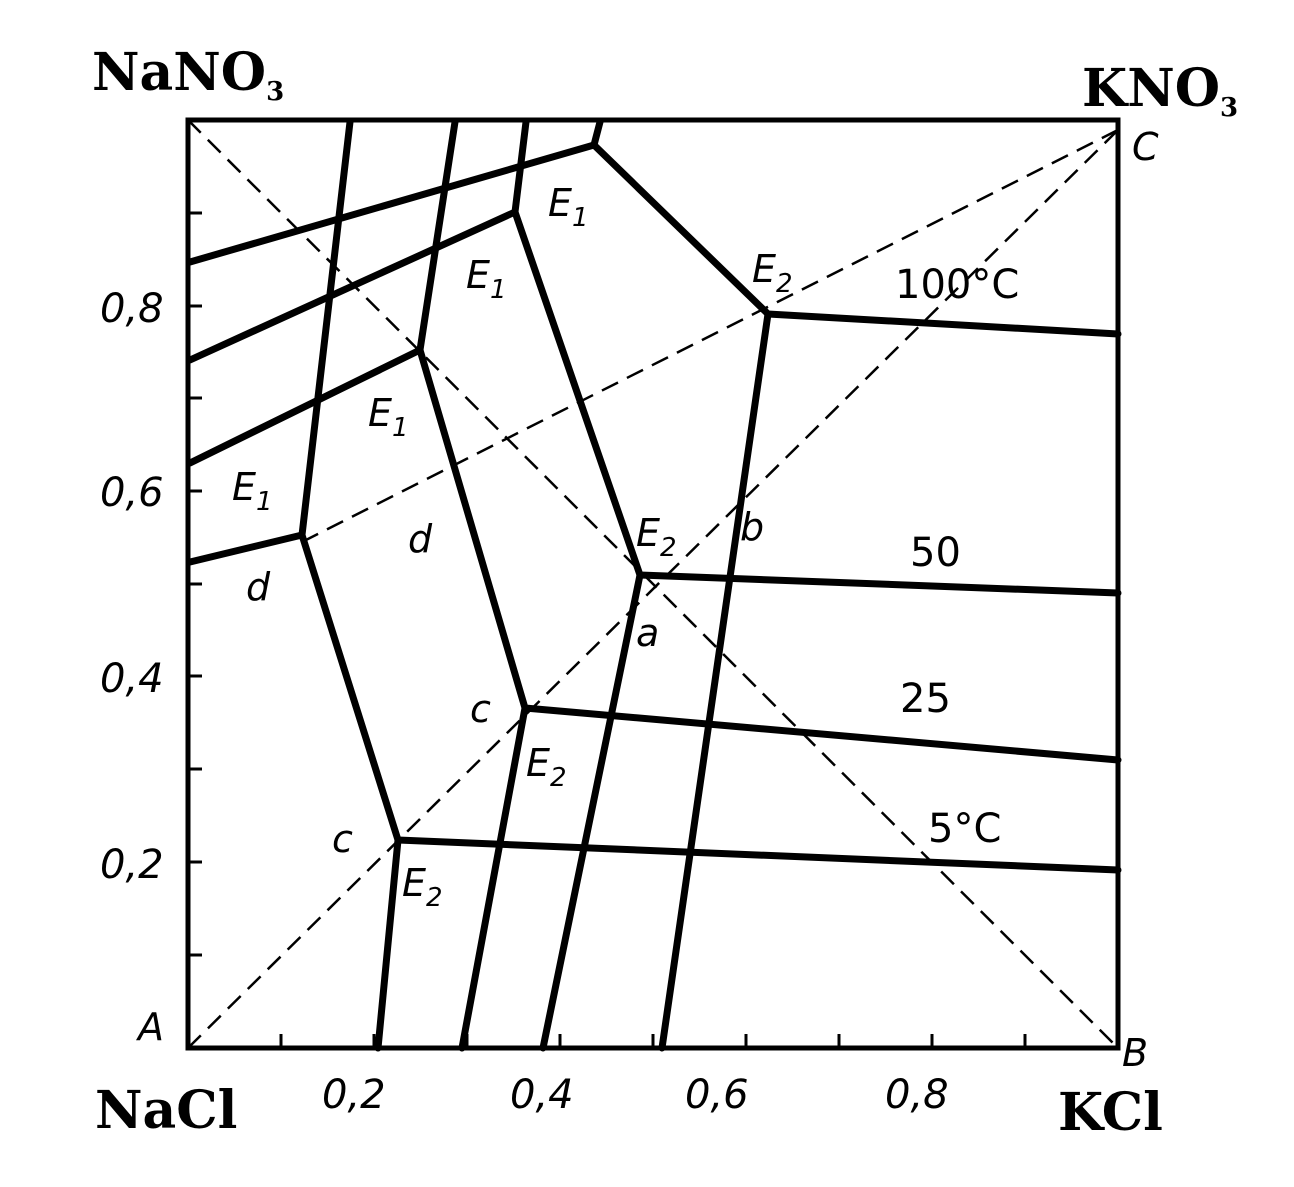 The width and height of the screenshot is (1294, 1187). Describe the element at coordinates (493, 878) in the screenshot. I see `isotherm-25-low` at that location.